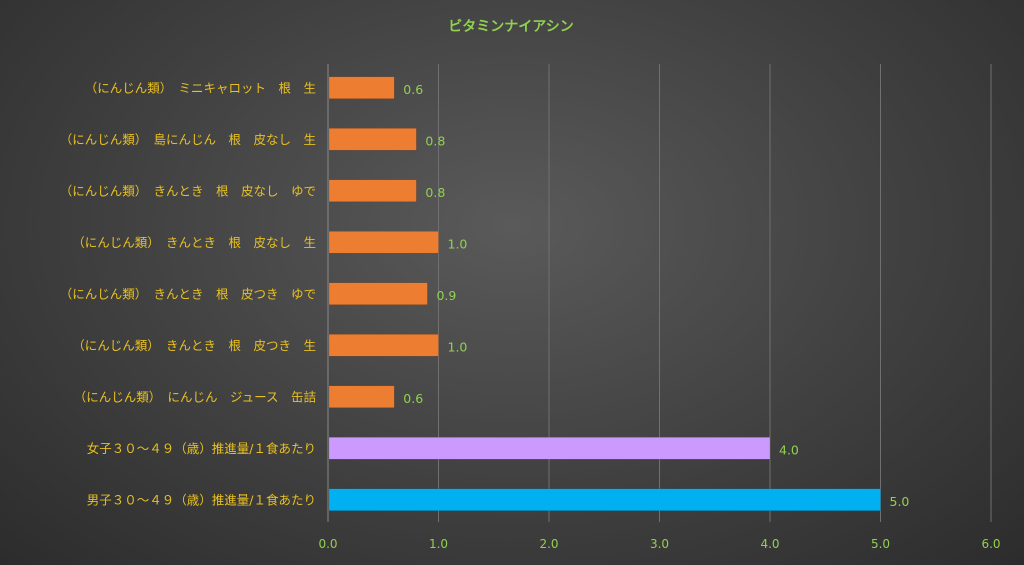 The height and width of the screenshot is (565, 1024). What do you see at coordinates (548, 544) in the screenshot?
I see `x-tick-label: 2.0` at bounding box center [548, 544].